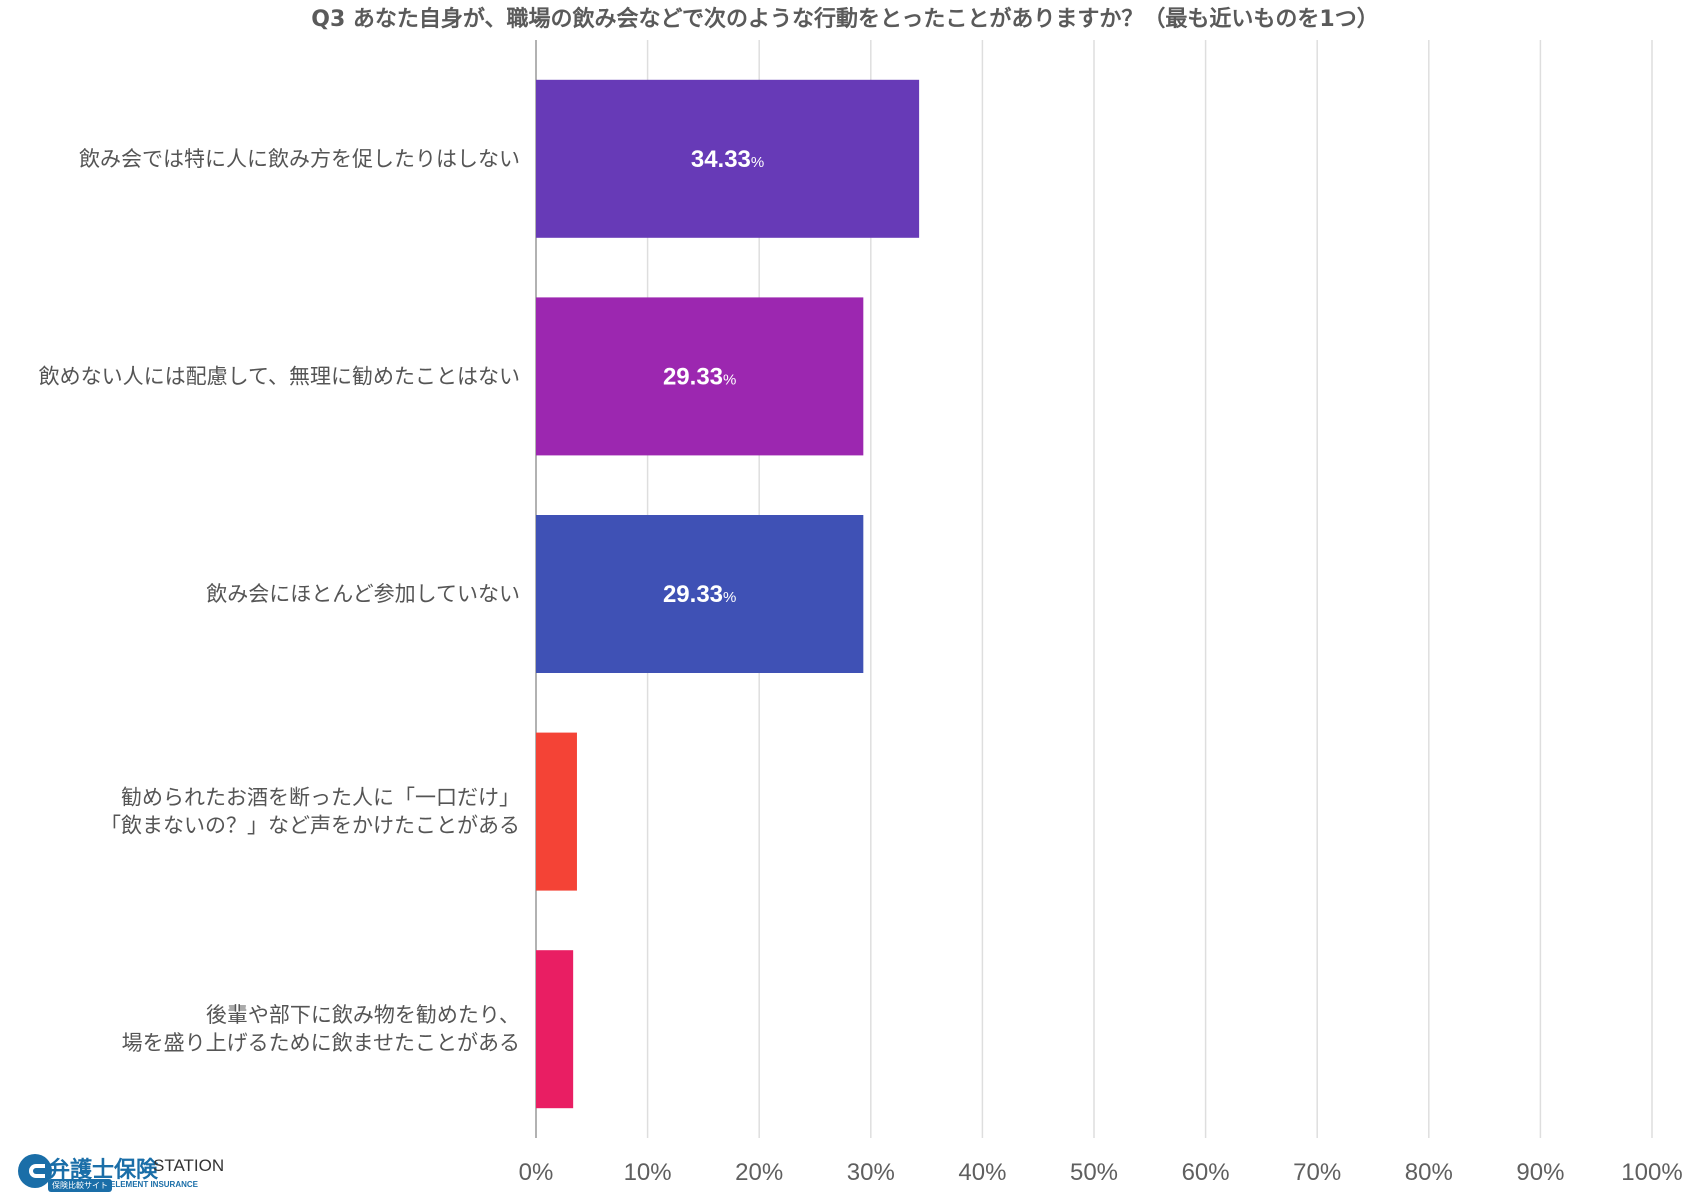 The height and width of the screenshot is (1200, 1690). I want to click on x-tick-label: 100%, so click(1651, 1172).